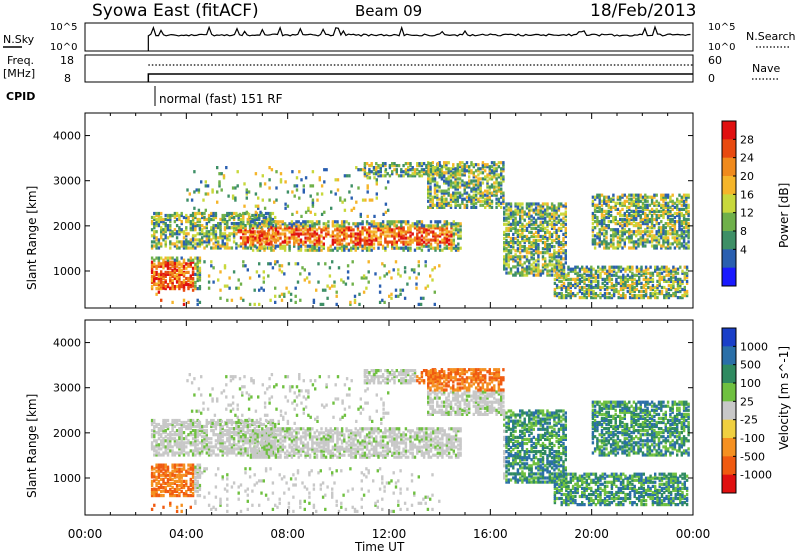 The width and height of the screenshot is (800, 554). I want to click on data-cell-2025, so click(496, 199).